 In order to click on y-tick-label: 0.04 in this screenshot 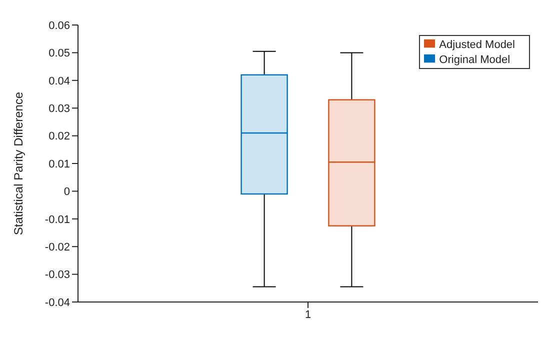, I will do `click(59, 81)`.